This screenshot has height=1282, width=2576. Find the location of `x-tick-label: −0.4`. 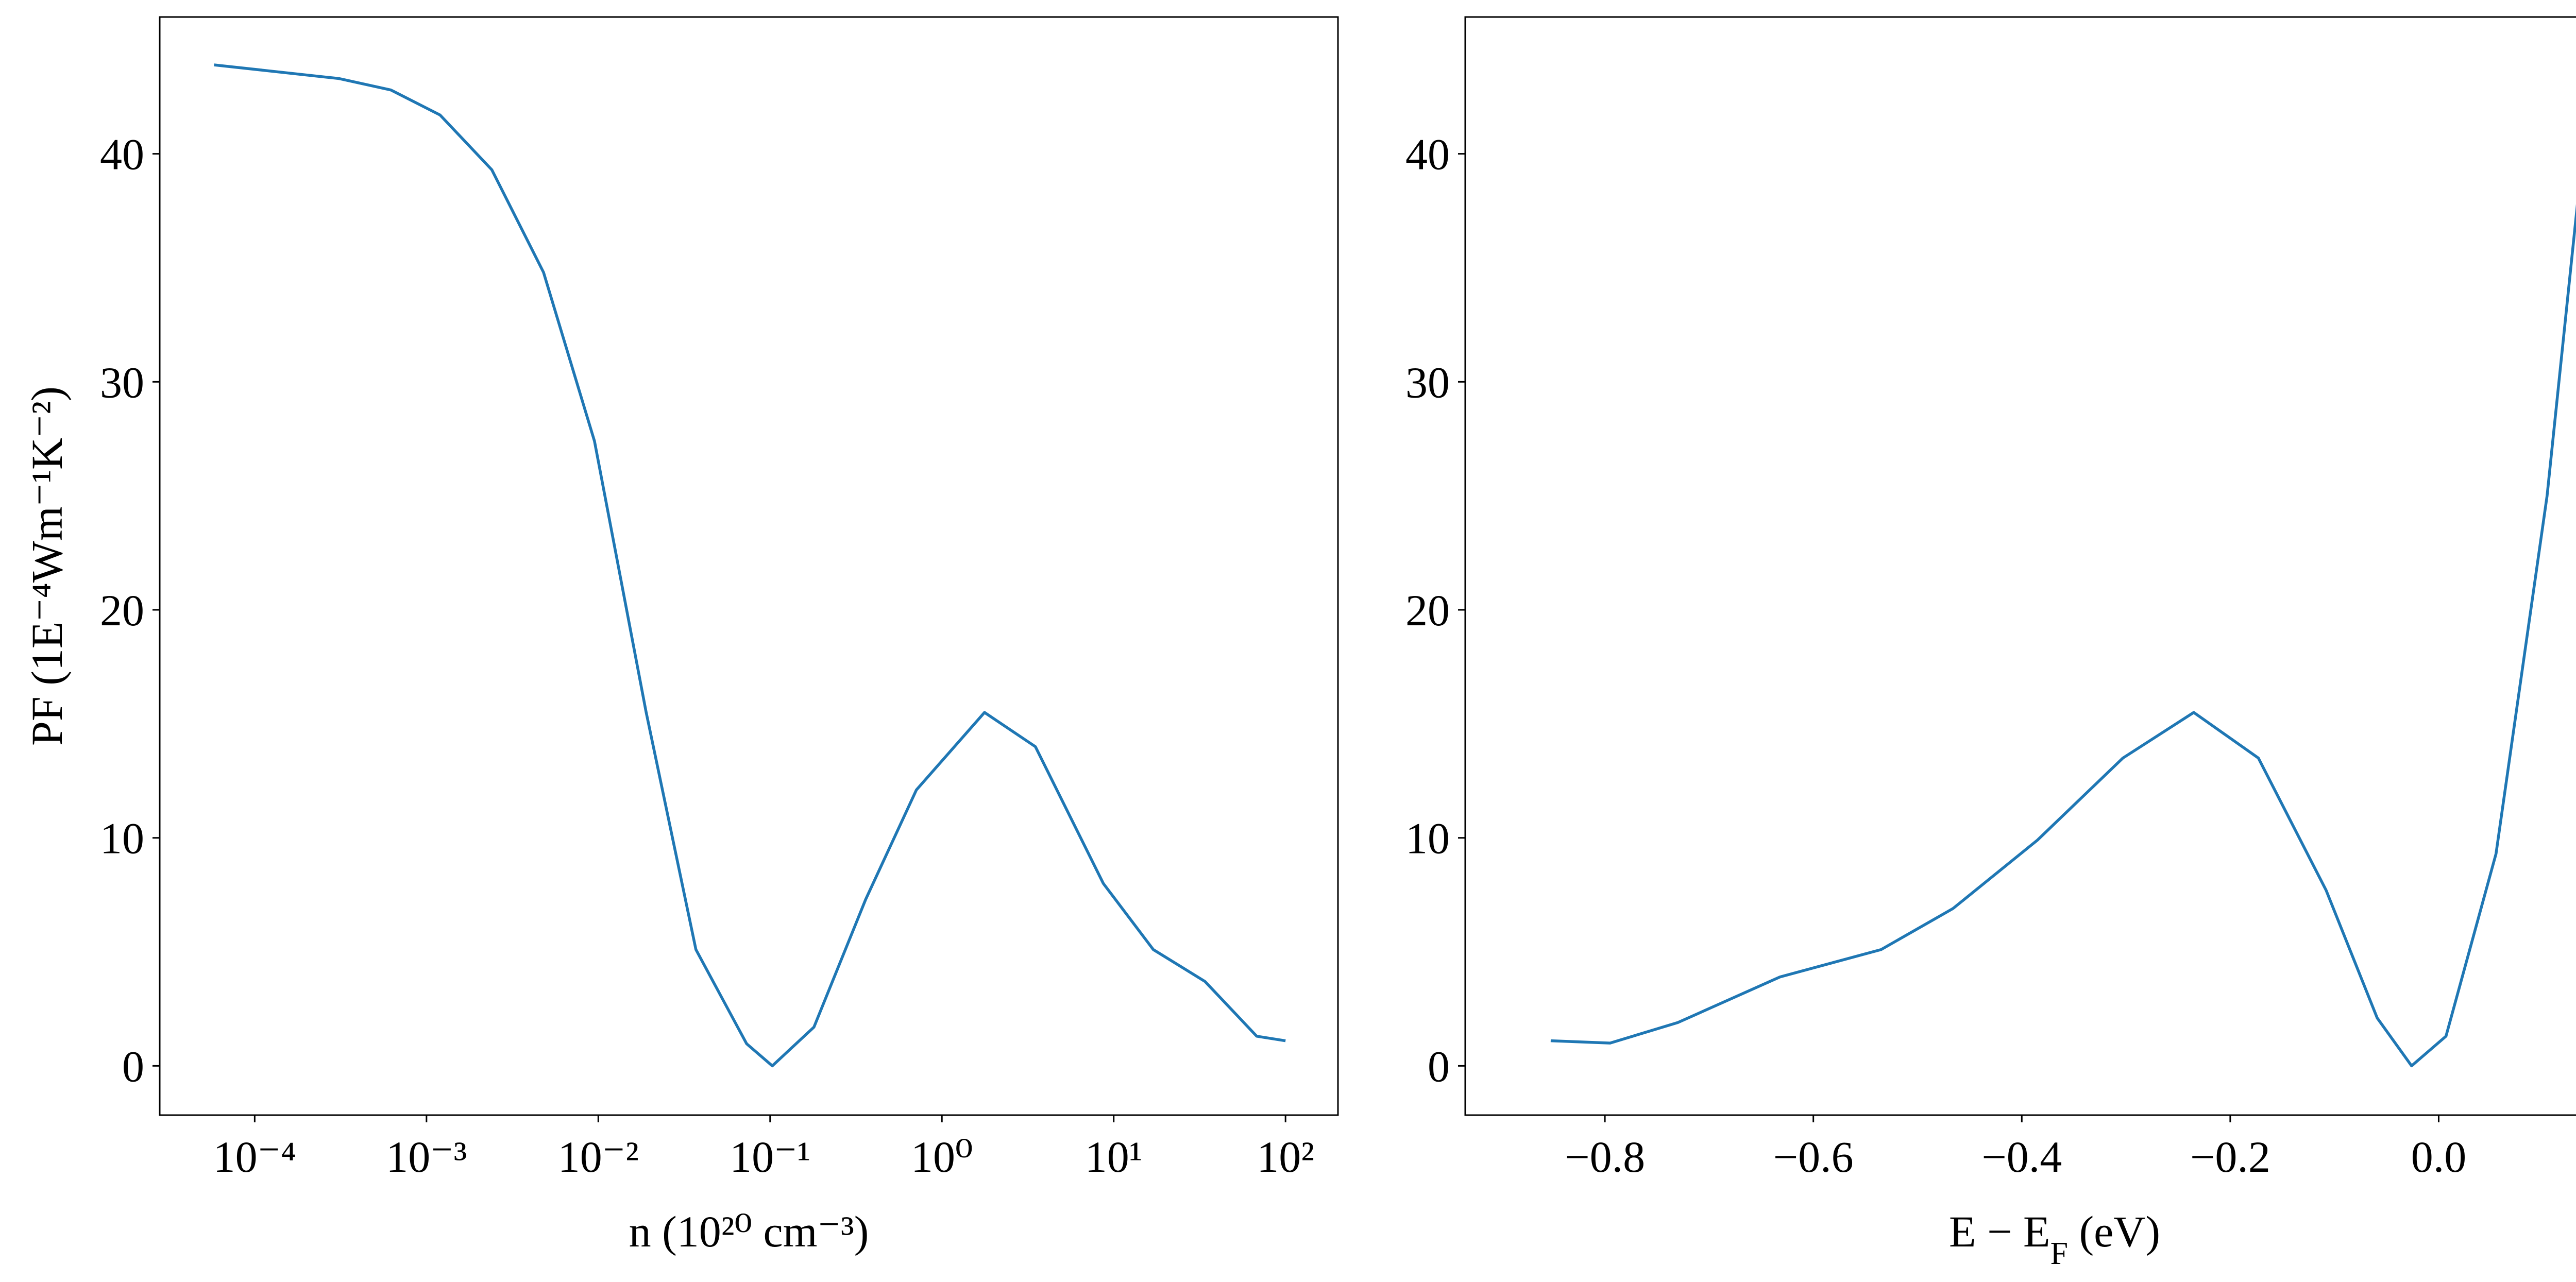

x-tick-label: −0.4 is located at coordinates (2021, 1157).